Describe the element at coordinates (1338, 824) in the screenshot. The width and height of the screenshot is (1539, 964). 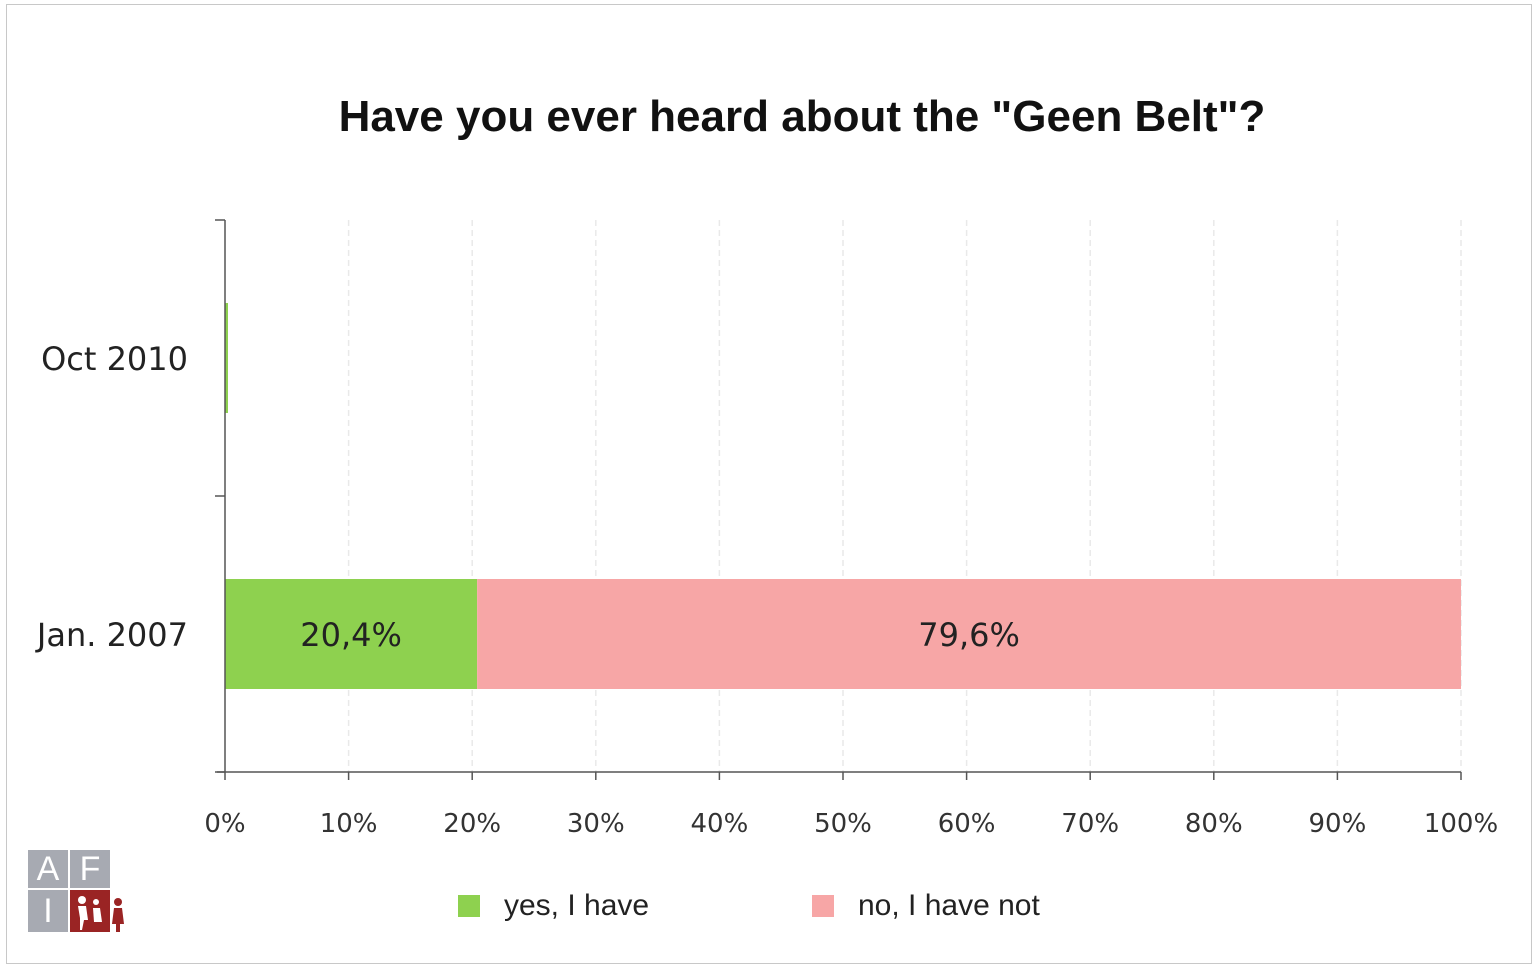
I see `x-tick-label: 90%` at that location.